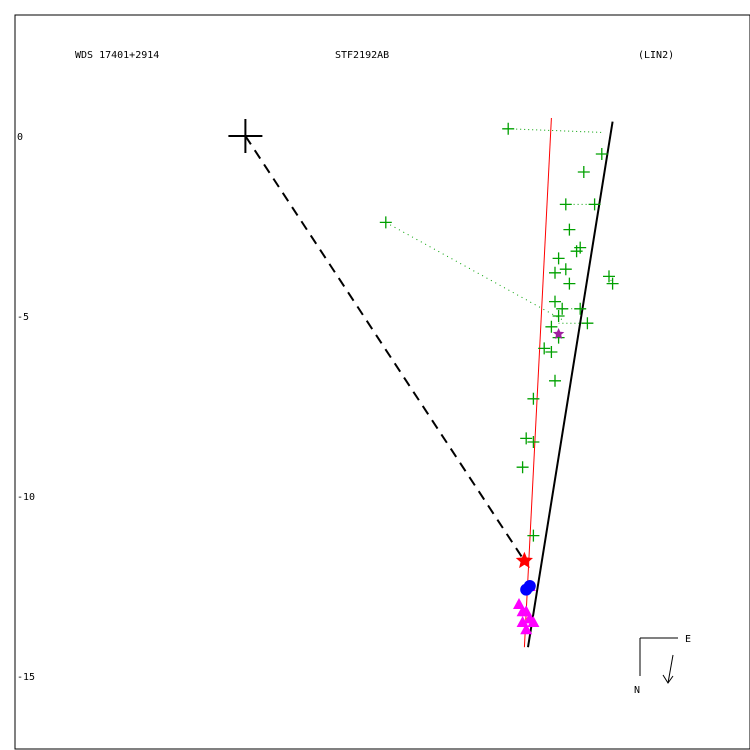 This screenshot has height=750, width=750. I want to click on y-tick-label: 0, so click(20, 137).